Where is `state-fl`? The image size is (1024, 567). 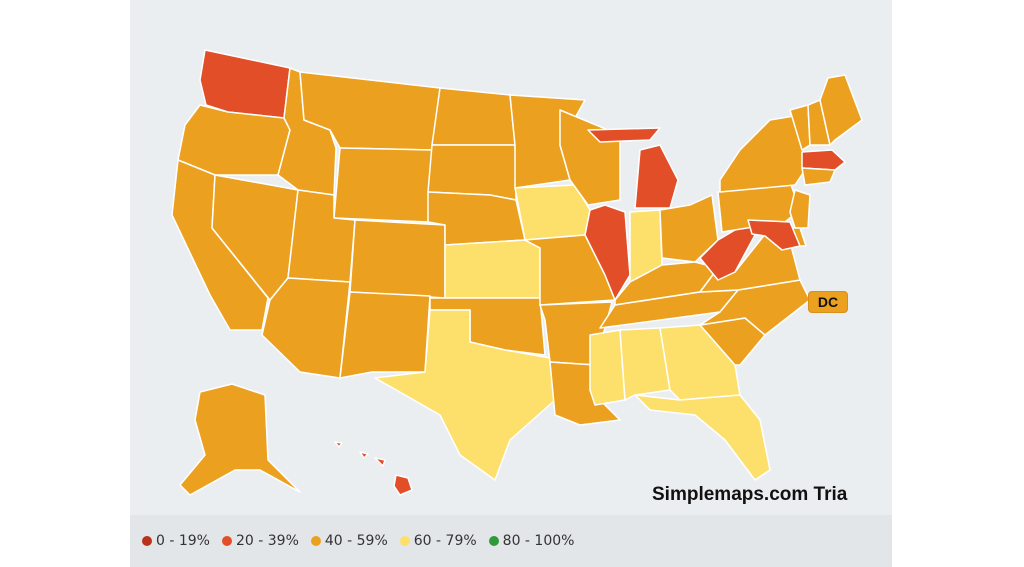
state-fl is located at coordinates (702, 437).